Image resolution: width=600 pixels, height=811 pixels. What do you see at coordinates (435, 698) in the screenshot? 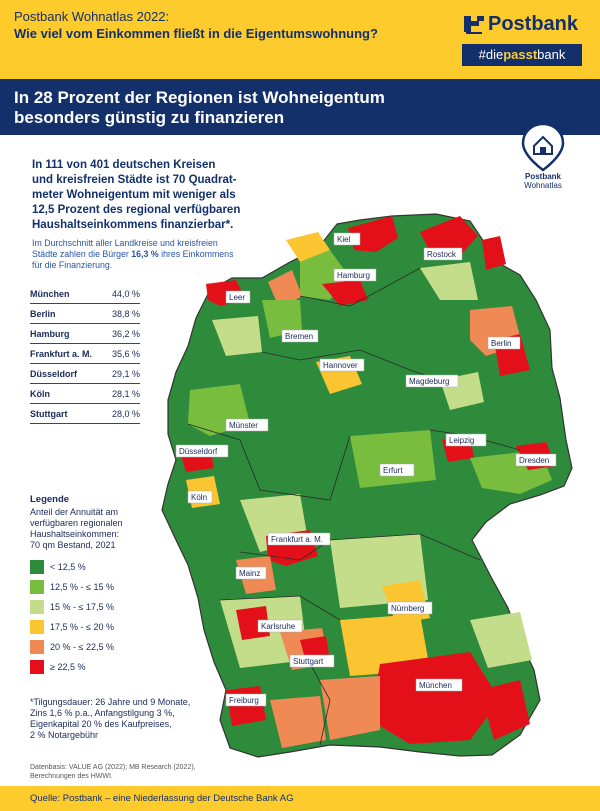
I see `region-red-muenchen` at bounding box center [435, 698].